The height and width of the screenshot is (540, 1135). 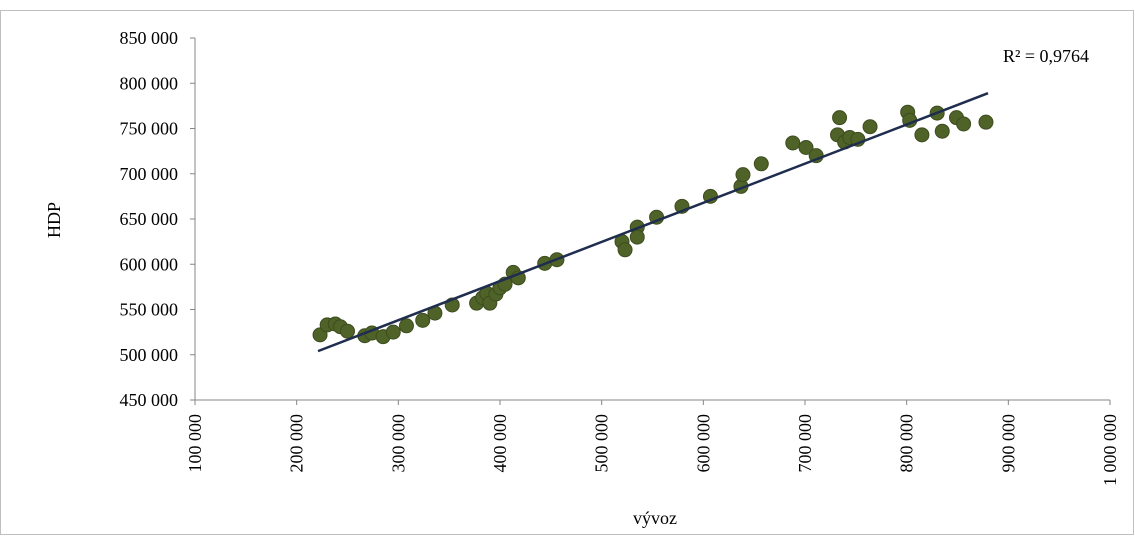 I want to click on y-tick-label: 600 000, so click(x=149, y=264).